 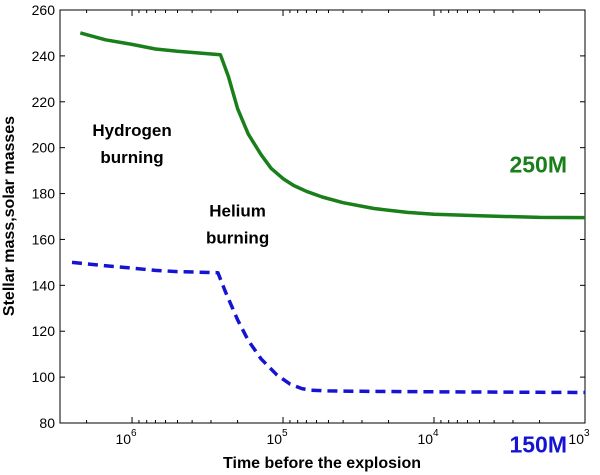 I want to click on y-tick-label: 80, so click(x=47, y=423).